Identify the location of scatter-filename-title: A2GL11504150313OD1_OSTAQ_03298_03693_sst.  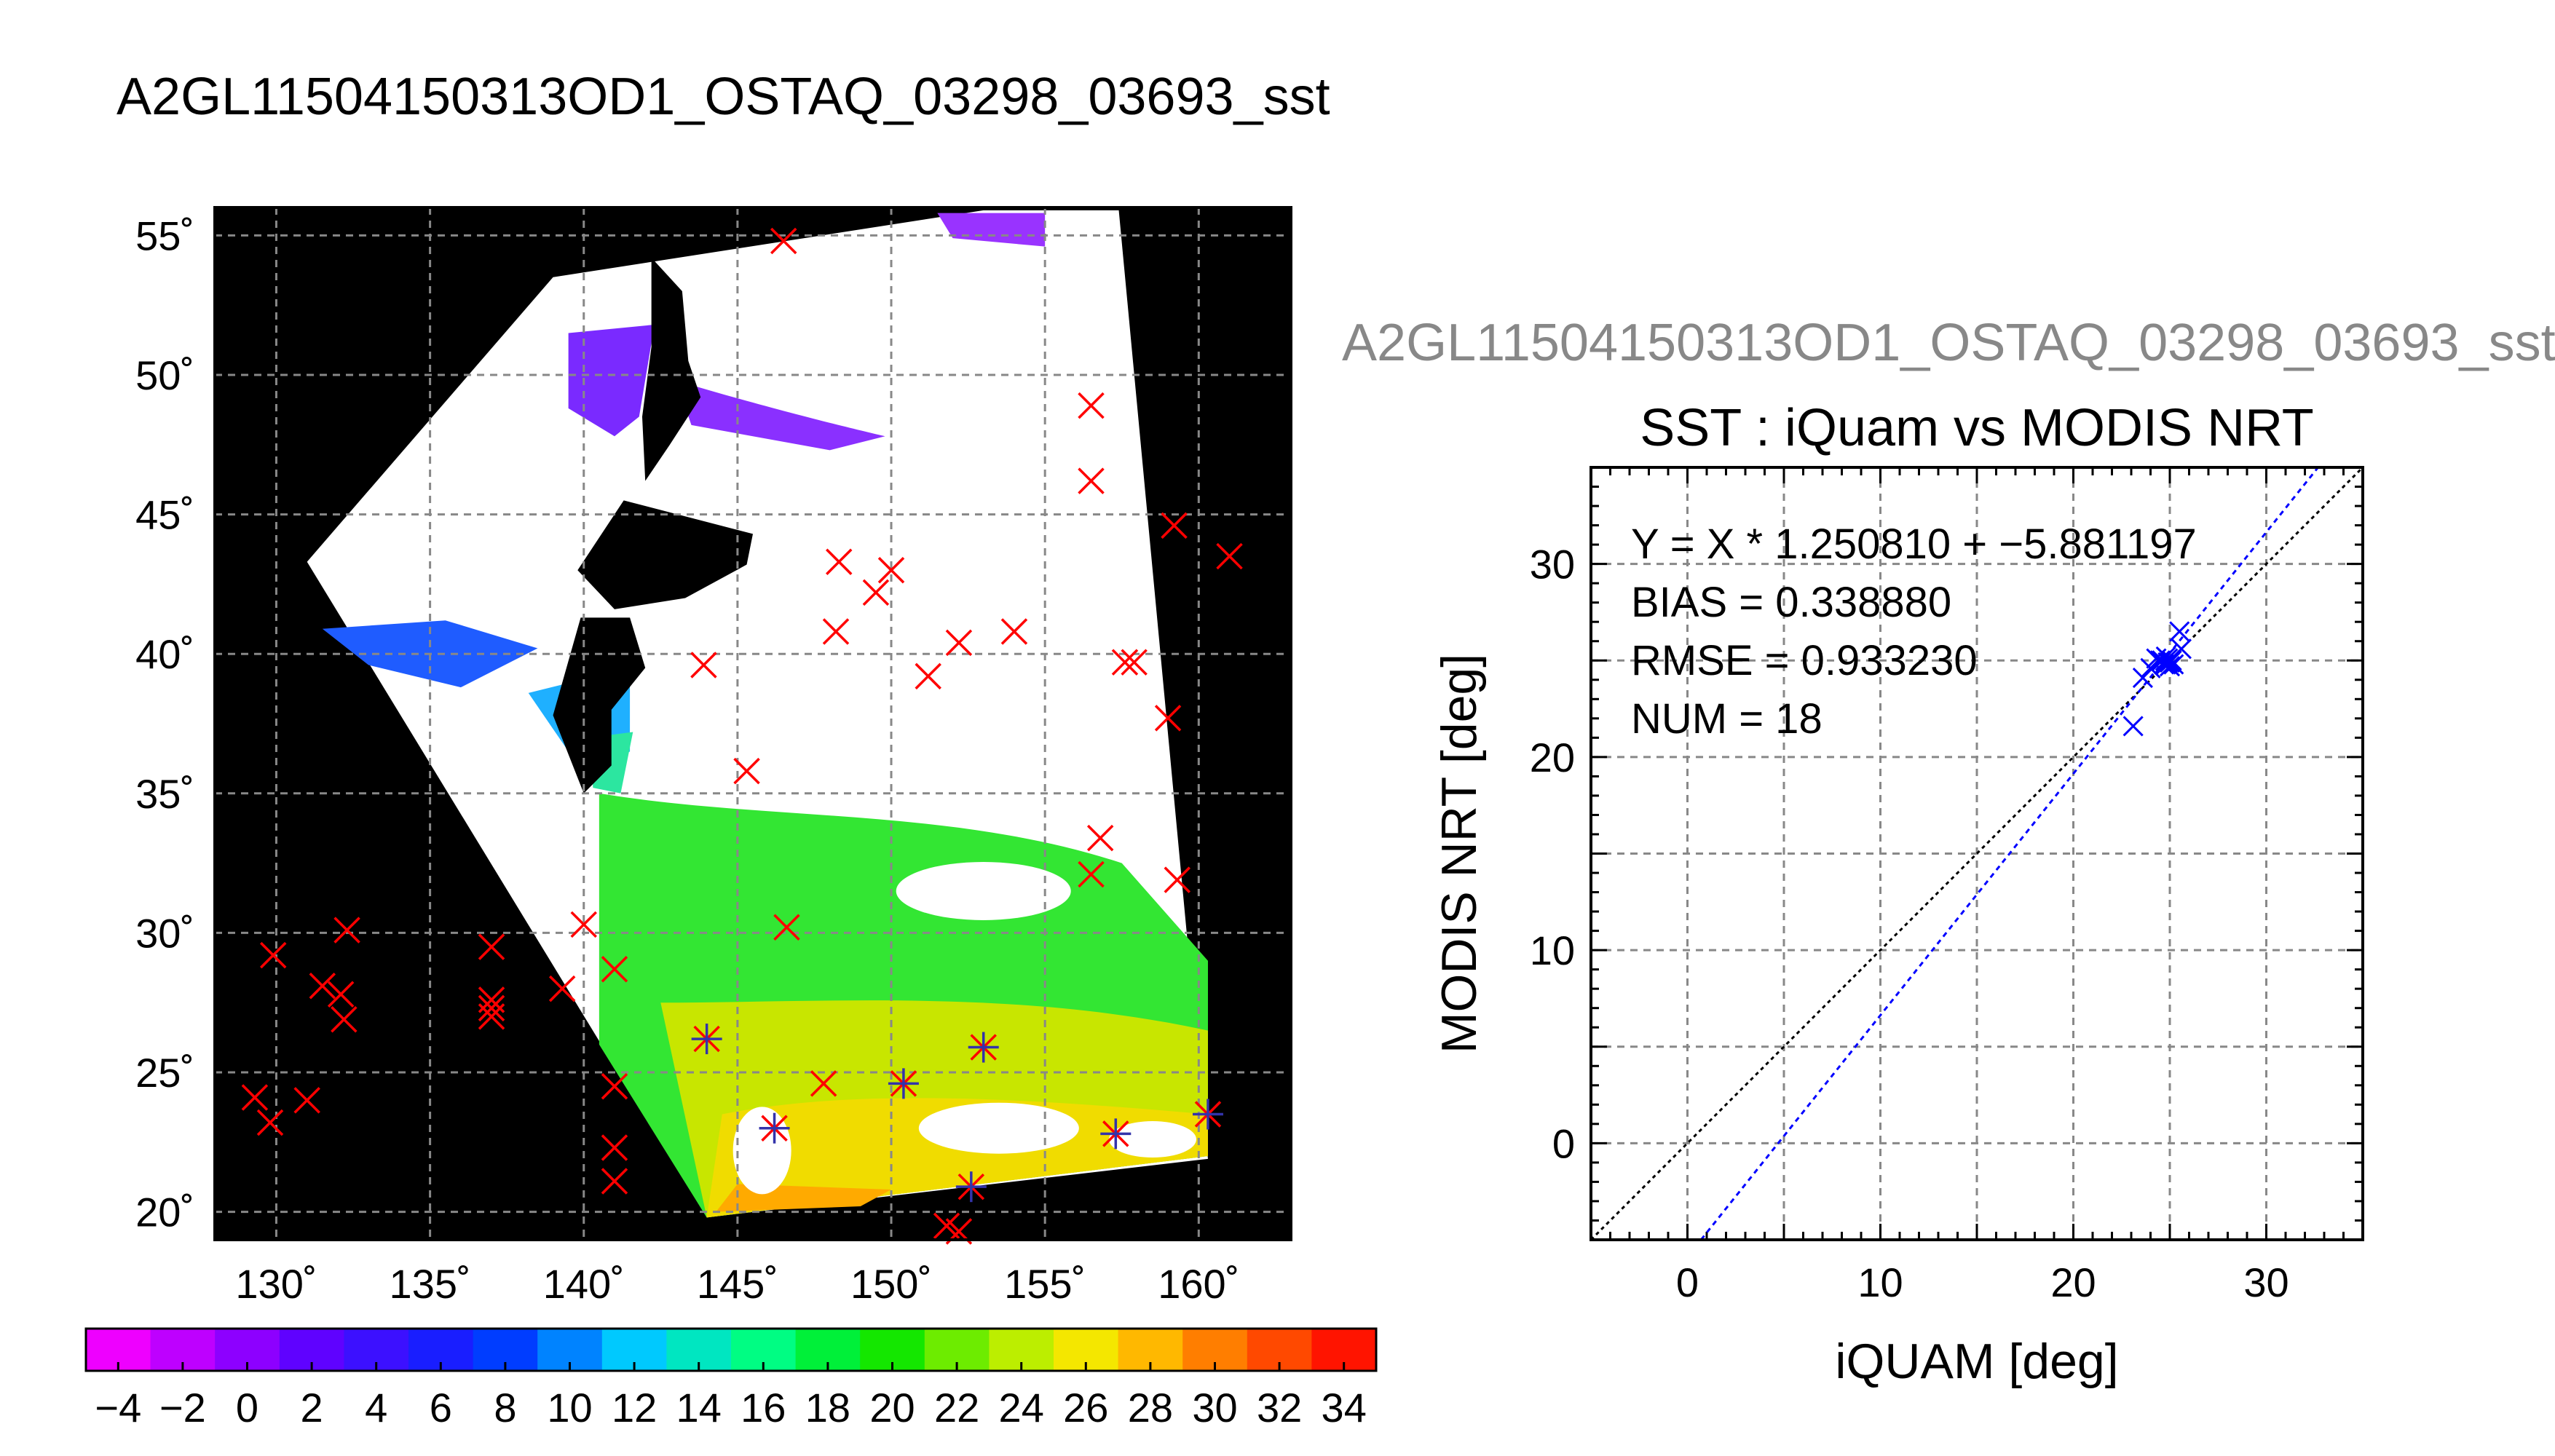
(1948, 343).